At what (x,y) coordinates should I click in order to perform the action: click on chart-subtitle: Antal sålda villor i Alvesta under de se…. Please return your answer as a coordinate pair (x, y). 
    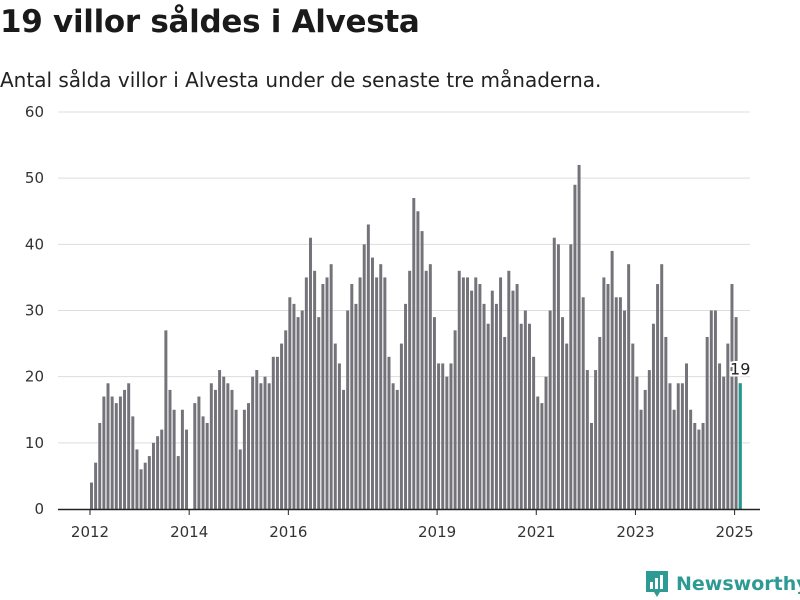
    Looking at the image, I should click on (301, 80).